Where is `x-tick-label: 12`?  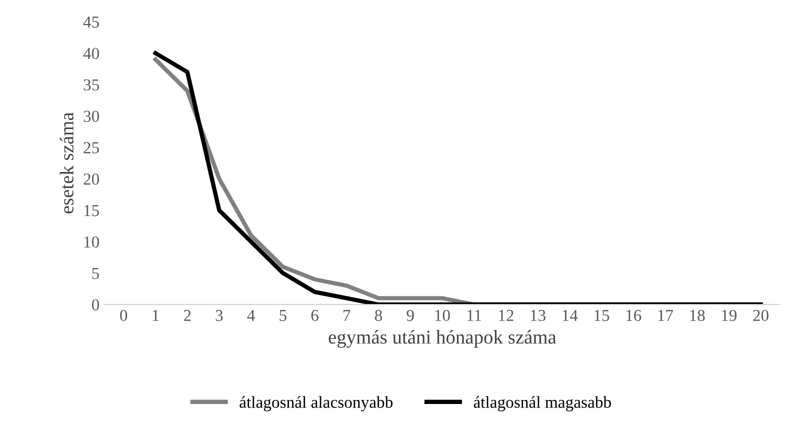 x-tick-label: 12 is located at coordinates (506, 315).